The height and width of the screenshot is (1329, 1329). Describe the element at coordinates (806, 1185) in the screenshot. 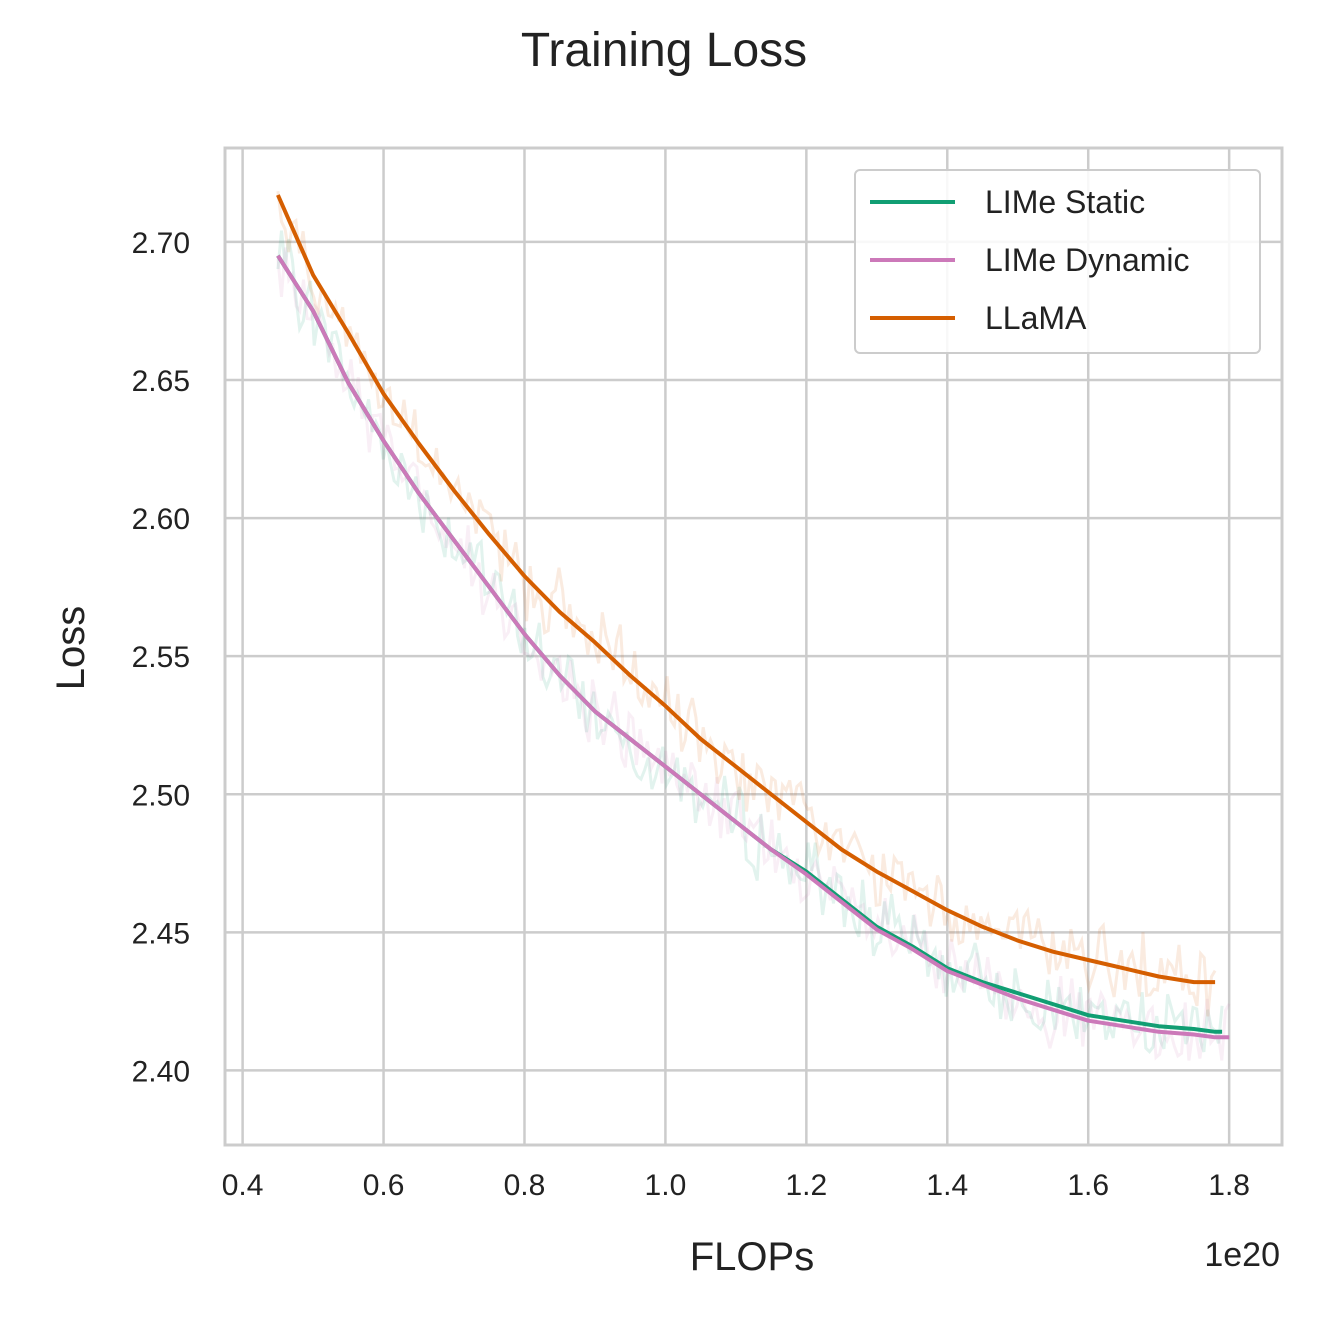

I see `x-tick-label: 1.2` at that location.